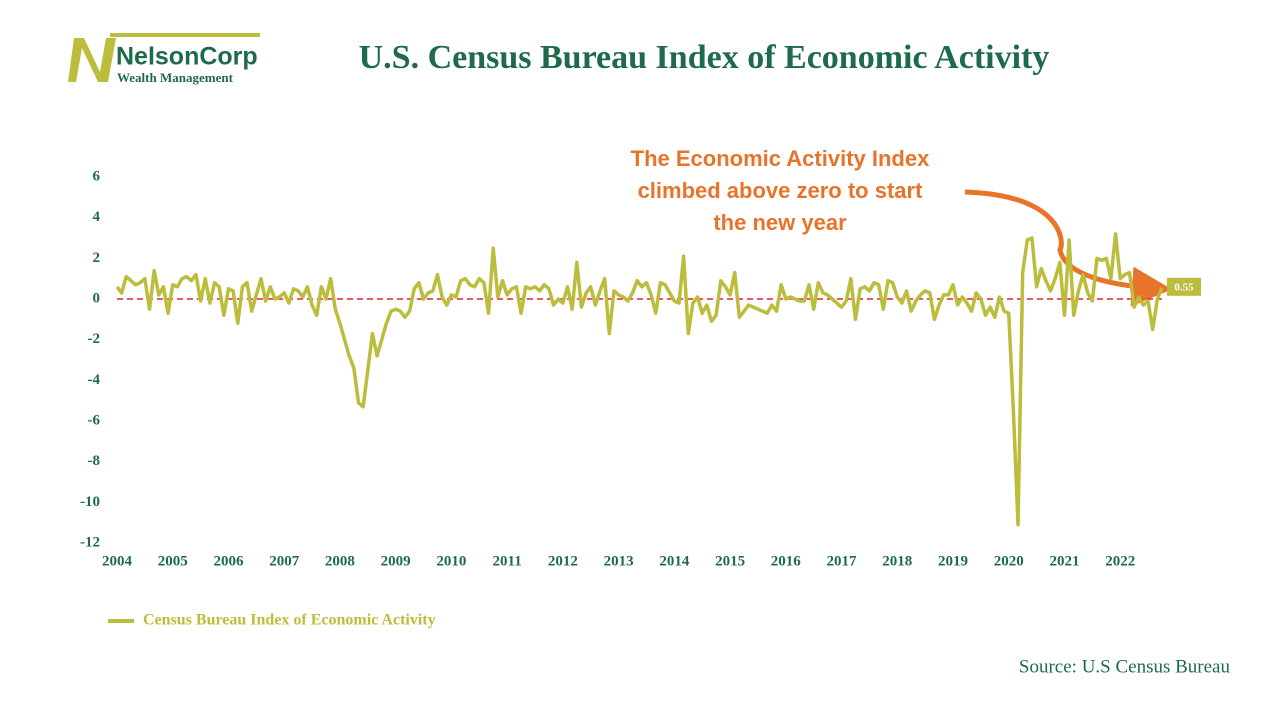 The height and width of the screenshot is (720, 1280). I want to click on logo-mark, so click(85, 60).